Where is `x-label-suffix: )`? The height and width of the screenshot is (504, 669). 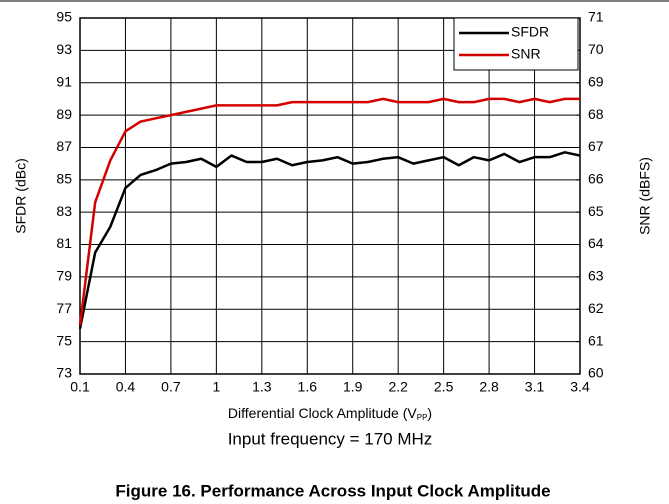
x-label-suffix: ) is located at coordinates (429, 413).